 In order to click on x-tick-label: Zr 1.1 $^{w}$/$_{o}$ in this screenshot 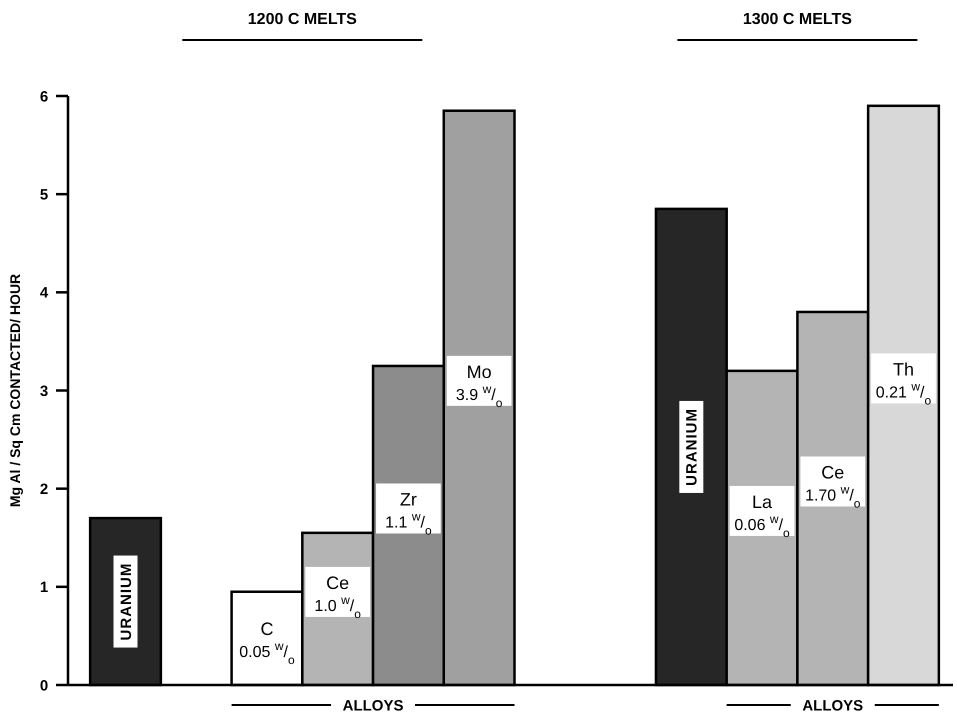, I will do `click(408, 513)`.